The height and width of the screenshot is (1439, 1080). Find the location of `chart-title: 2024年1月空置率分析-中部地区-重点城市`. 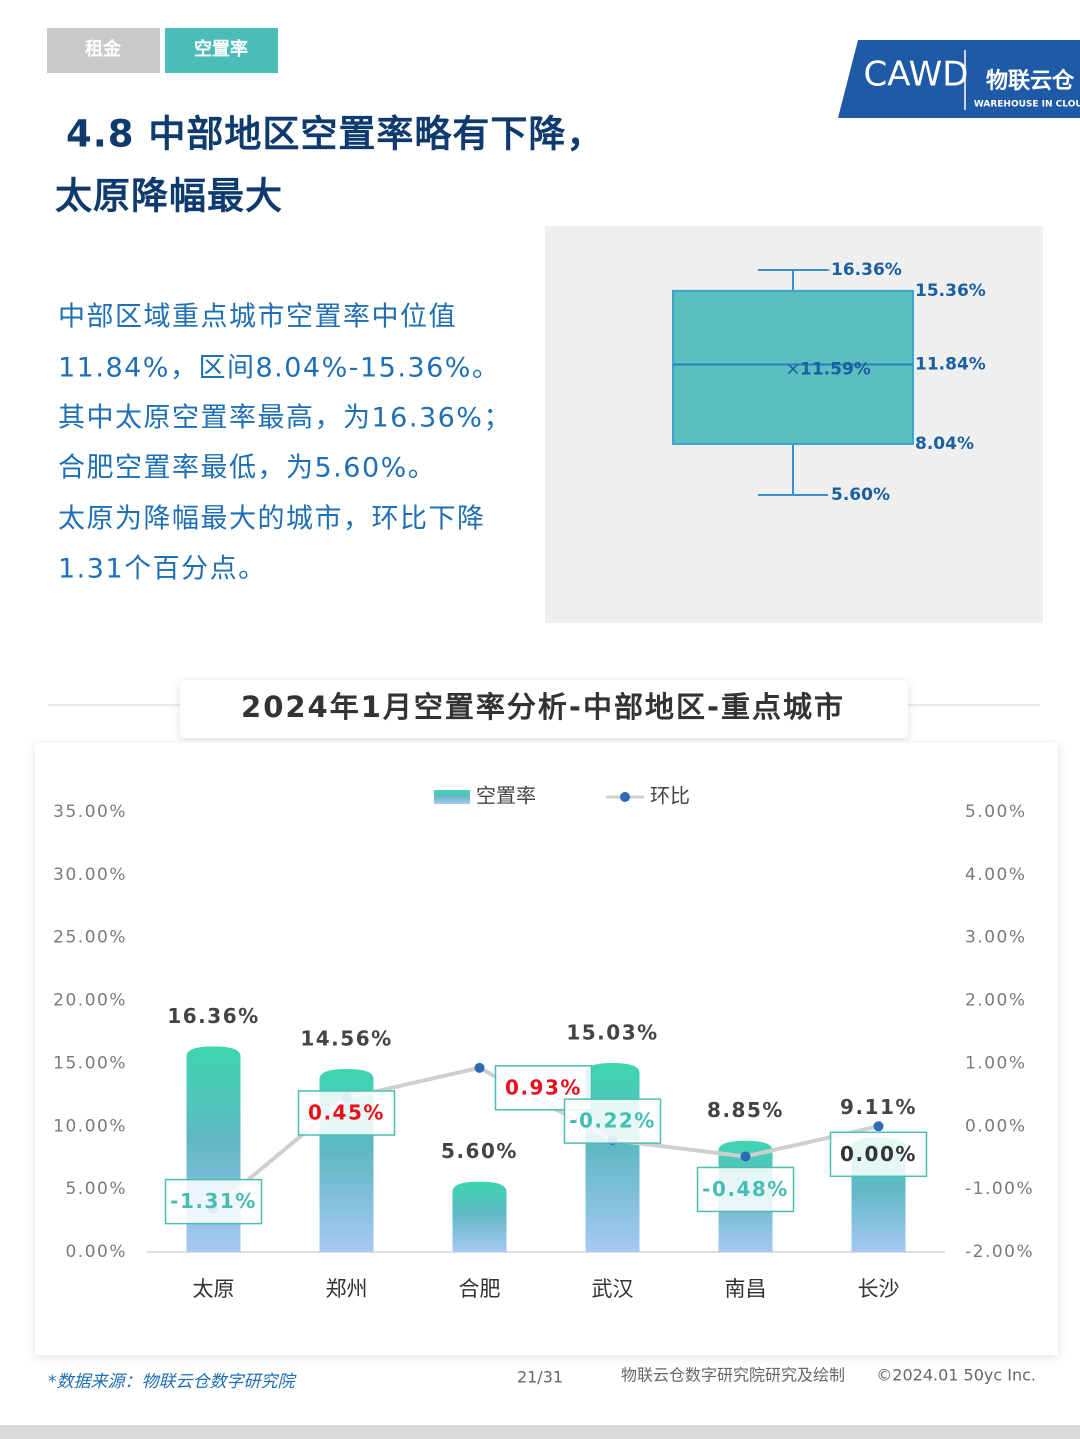

chart-title: 2024年1月空置率分析-中部地区-重点城市 is located at coordinates (543, 707).